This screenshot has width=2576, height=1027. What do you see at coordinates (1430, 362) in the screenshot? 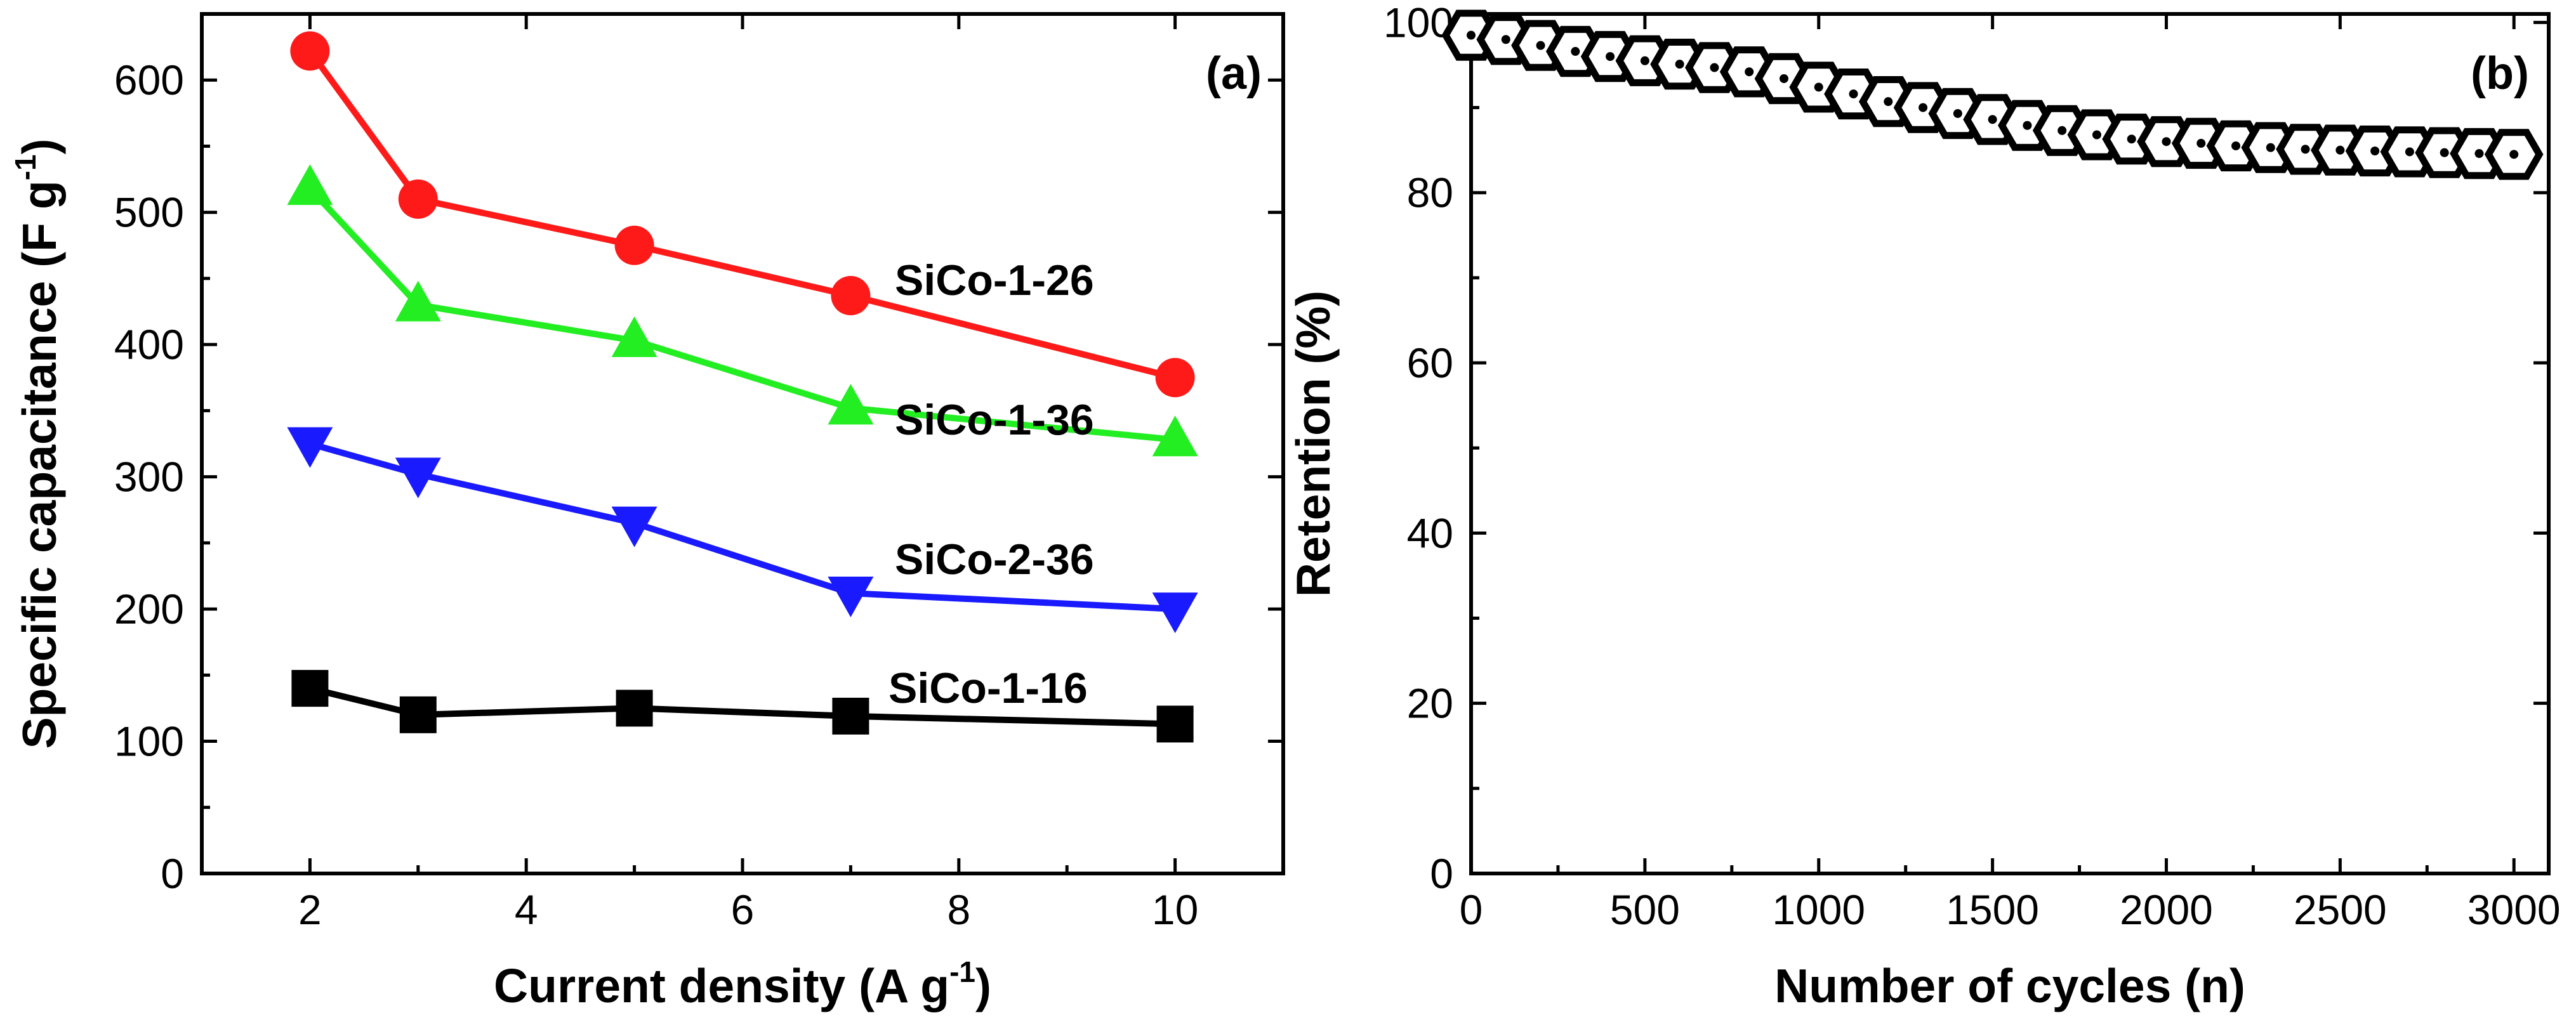
I see `y-tick-label: 60` at bounding box center [1430, 362].